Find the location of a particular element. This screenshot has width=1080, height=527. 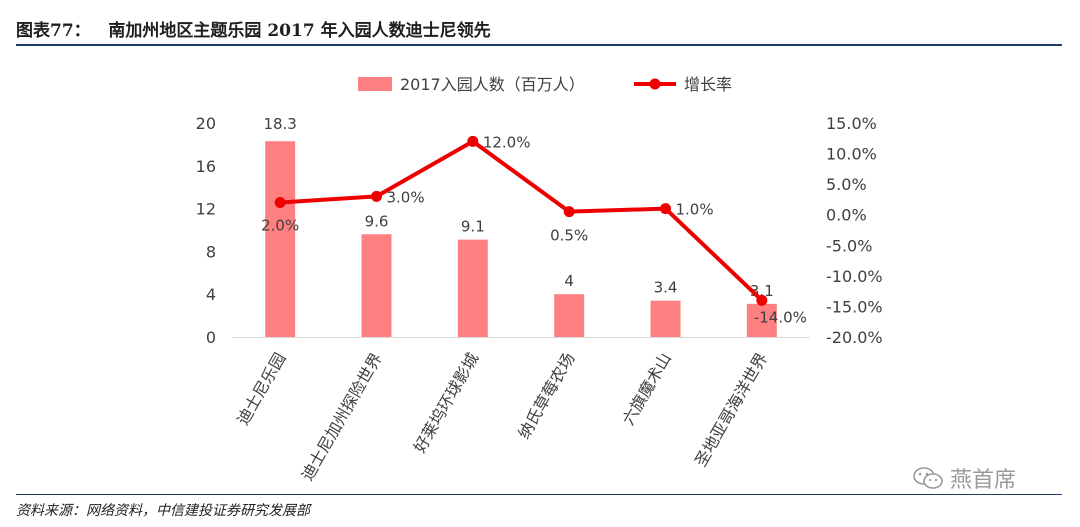

y-right-tick-label: -15.0% is located at coordinates (854, 306).